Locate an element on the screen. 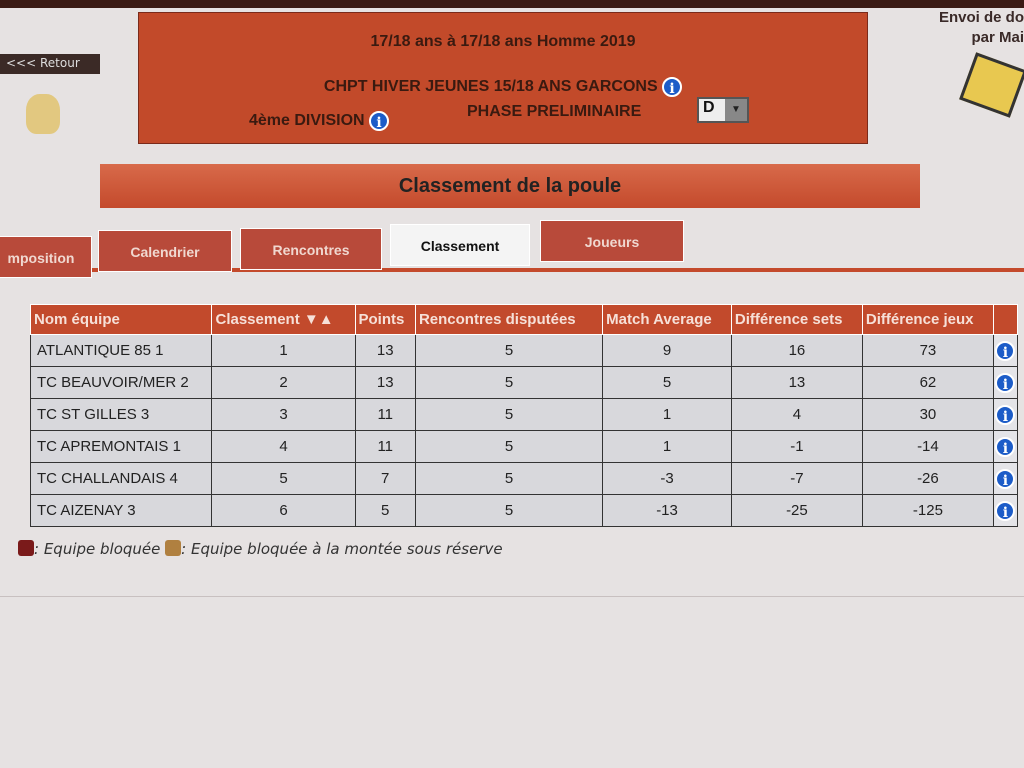  game-difference: -125 is located at coordinates (927, 510).